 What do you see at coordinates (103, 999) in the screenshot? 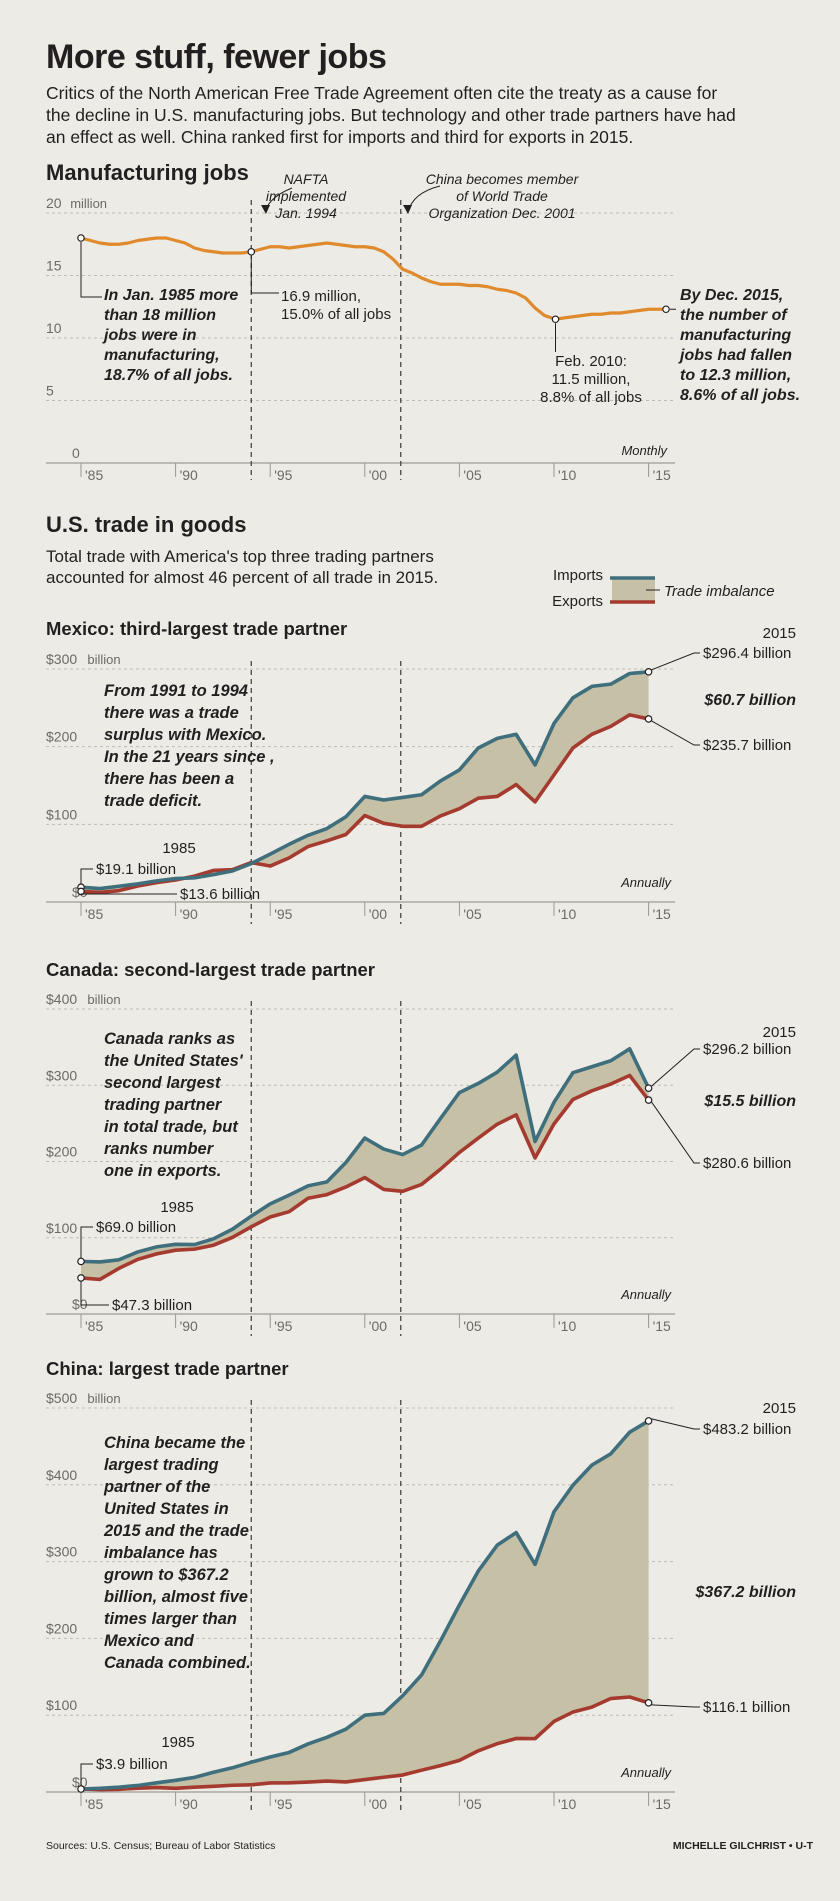
I see `canada-y-unit: billion` at bounding box center [103, 999].